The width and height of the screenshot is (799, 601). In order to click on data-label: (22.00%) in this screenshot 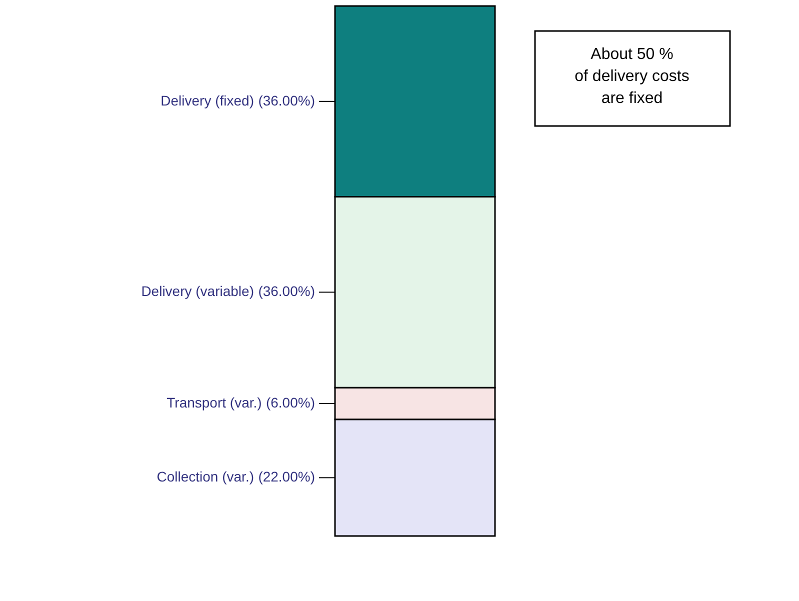, I will do `click(286, 476)`.